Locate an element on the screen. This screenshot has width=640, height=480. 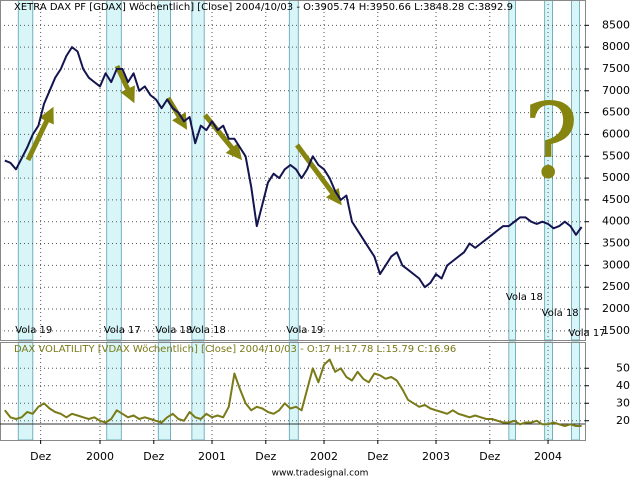
x-tick-label: 2004 is located at coordinates (548, 456).